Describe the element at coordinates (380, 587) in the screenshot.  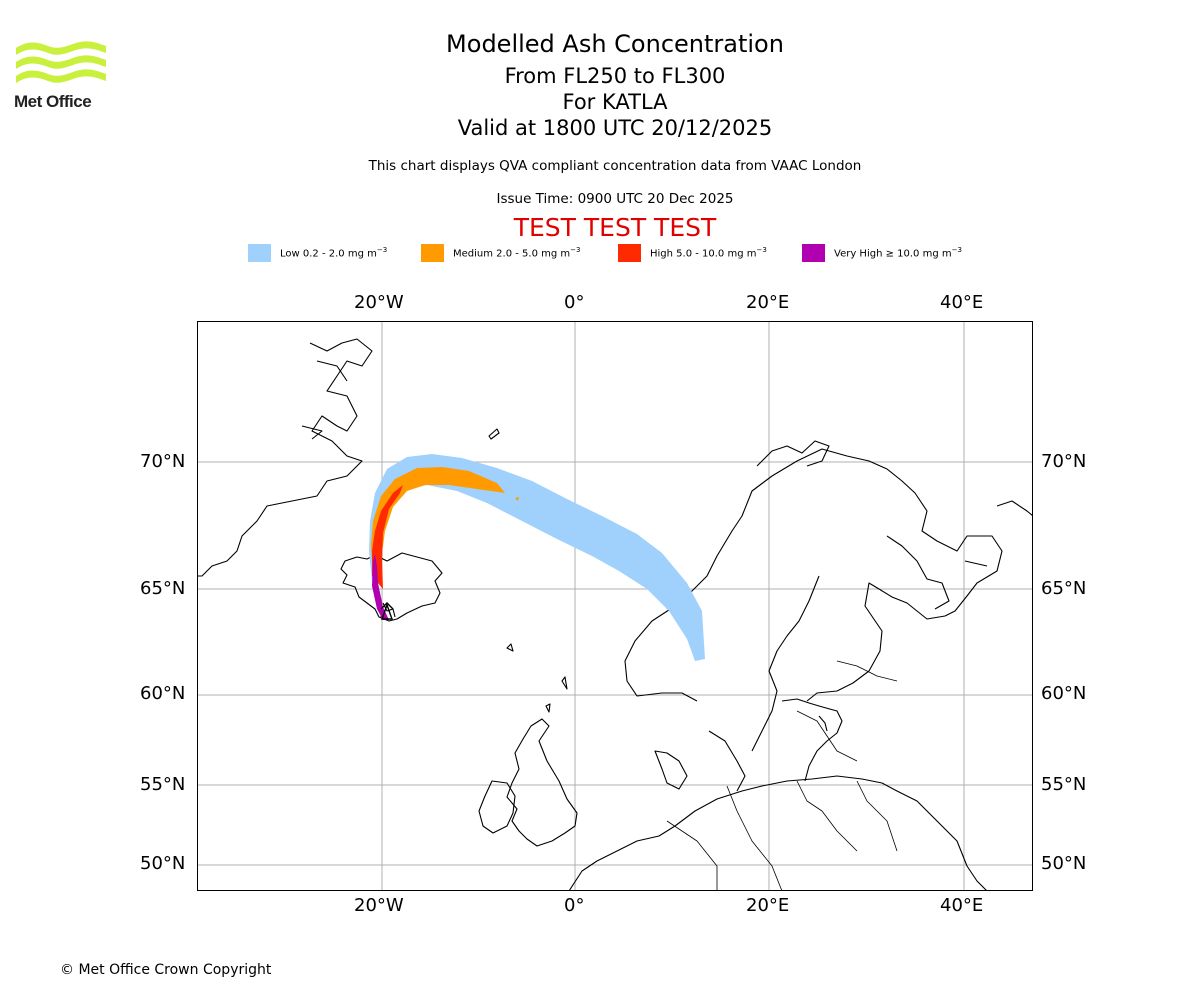
I see `ash-very-high` at that location.